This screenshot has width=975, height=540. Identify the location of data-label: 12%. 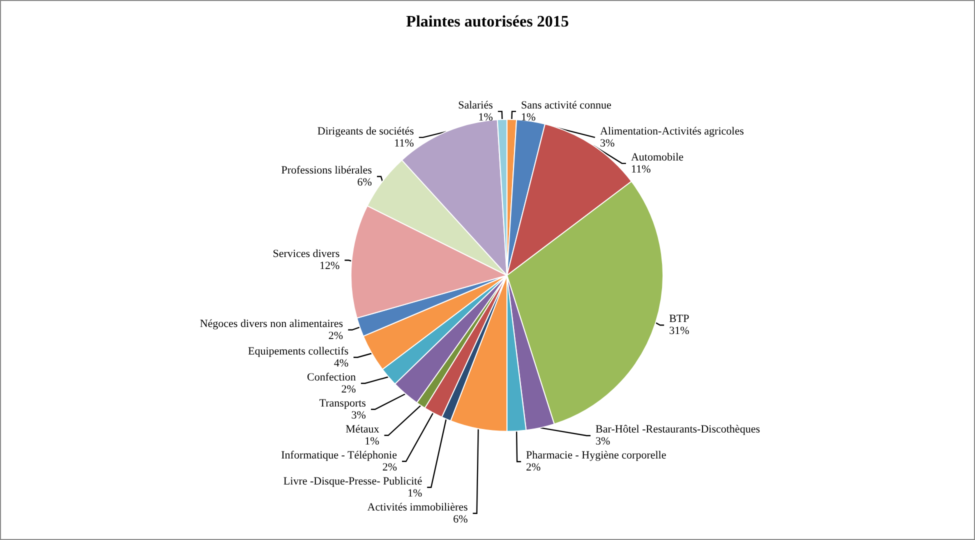
(329, 266).